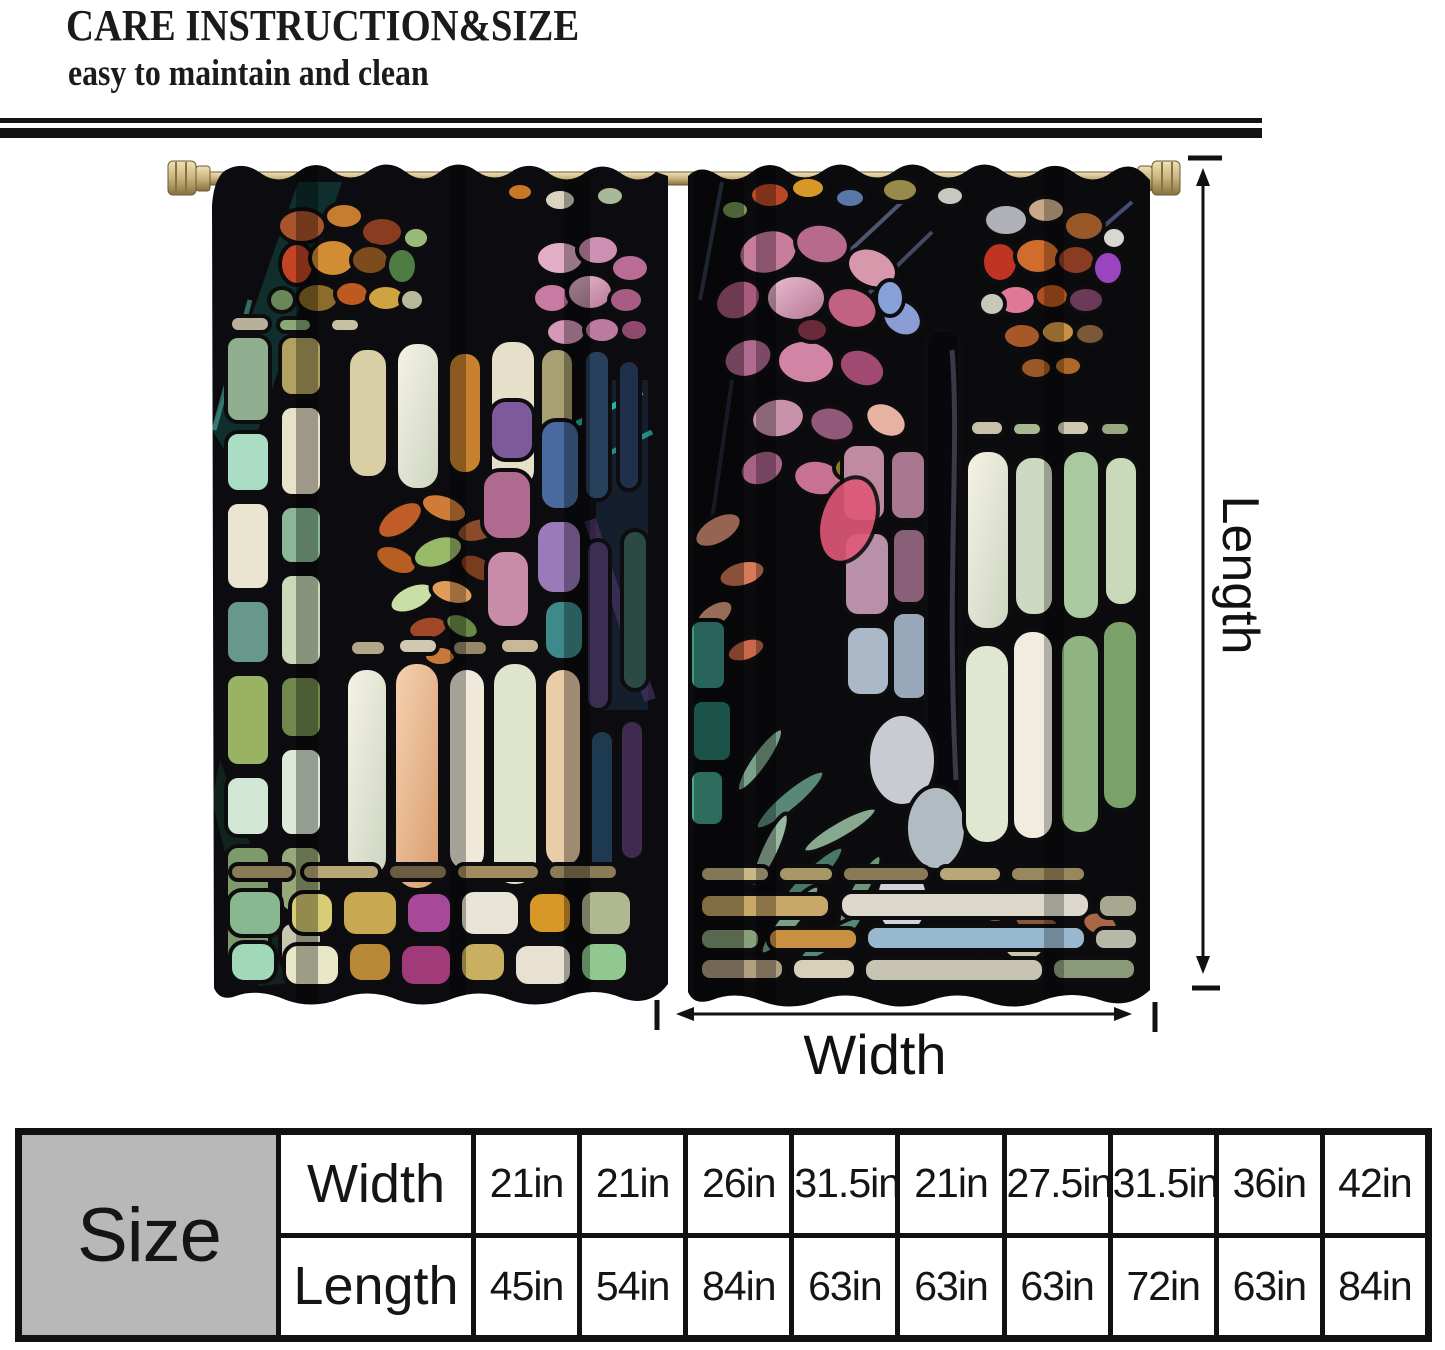  I want to click on stained-glass-bottom-band-right, so click(919, 924).